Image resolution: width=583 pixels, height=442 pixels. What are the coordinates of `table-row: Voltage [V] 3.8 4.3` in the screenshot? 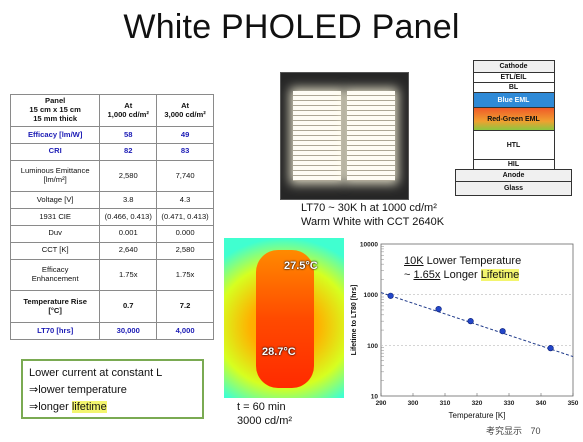 It's located at (111, 200).